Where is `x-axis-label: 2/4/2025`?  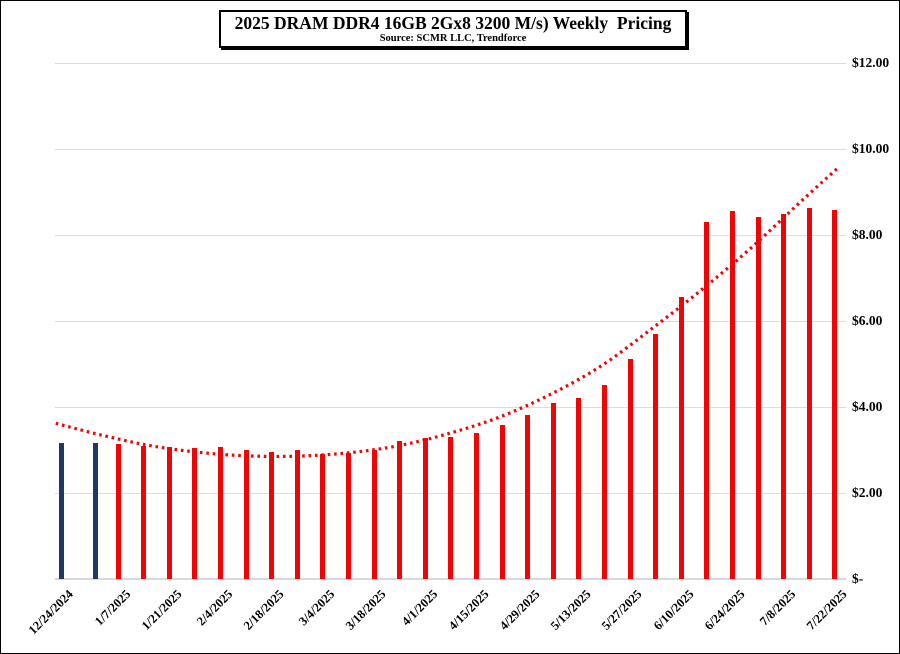
x-axis-label: 2/4/2025 is located at coordinates (214, 608).